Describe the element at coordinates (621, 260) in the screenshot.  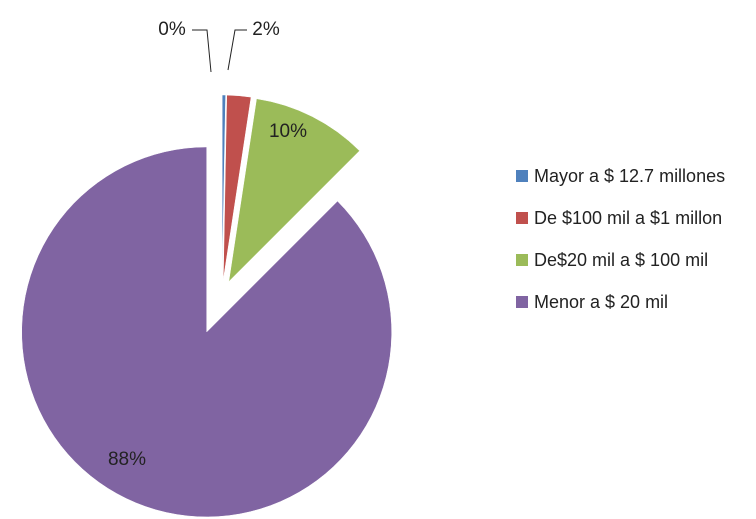
I see `legend-label: De$20 mil a $ 100 mil` at that location.